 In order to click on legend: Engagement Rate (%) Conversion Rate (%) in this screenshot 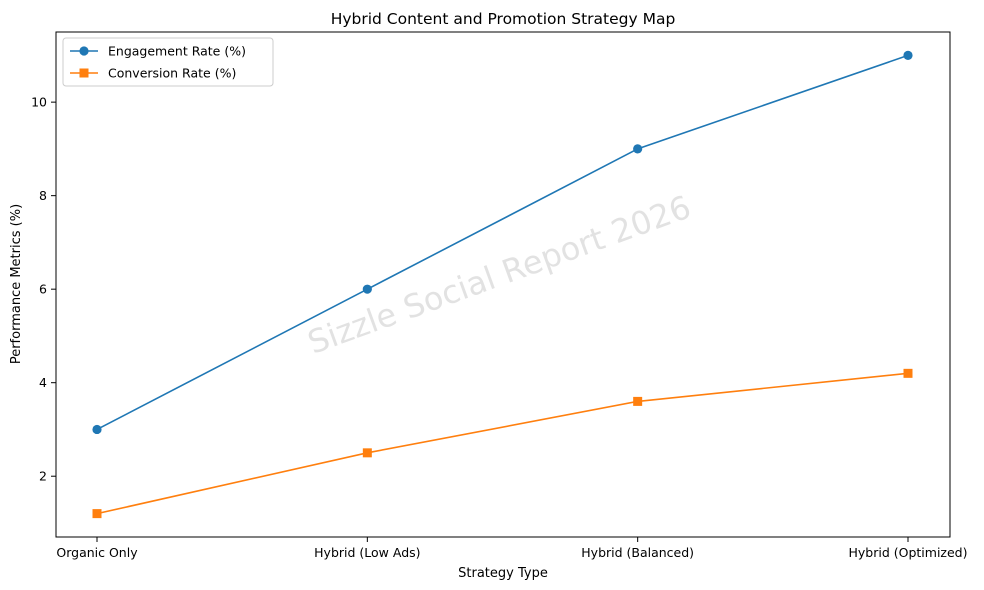, I will do `click(168, 62)`.